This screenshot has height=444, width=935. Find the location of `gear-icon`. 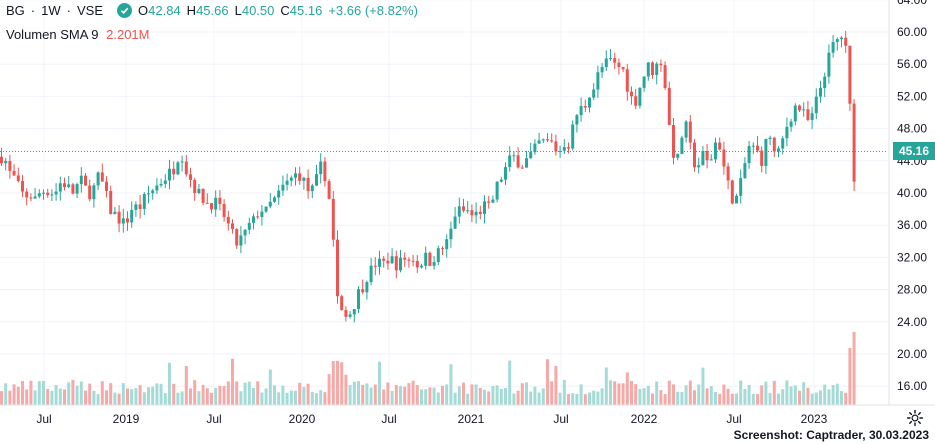

gear-icon is located at coordinates (915, 418).